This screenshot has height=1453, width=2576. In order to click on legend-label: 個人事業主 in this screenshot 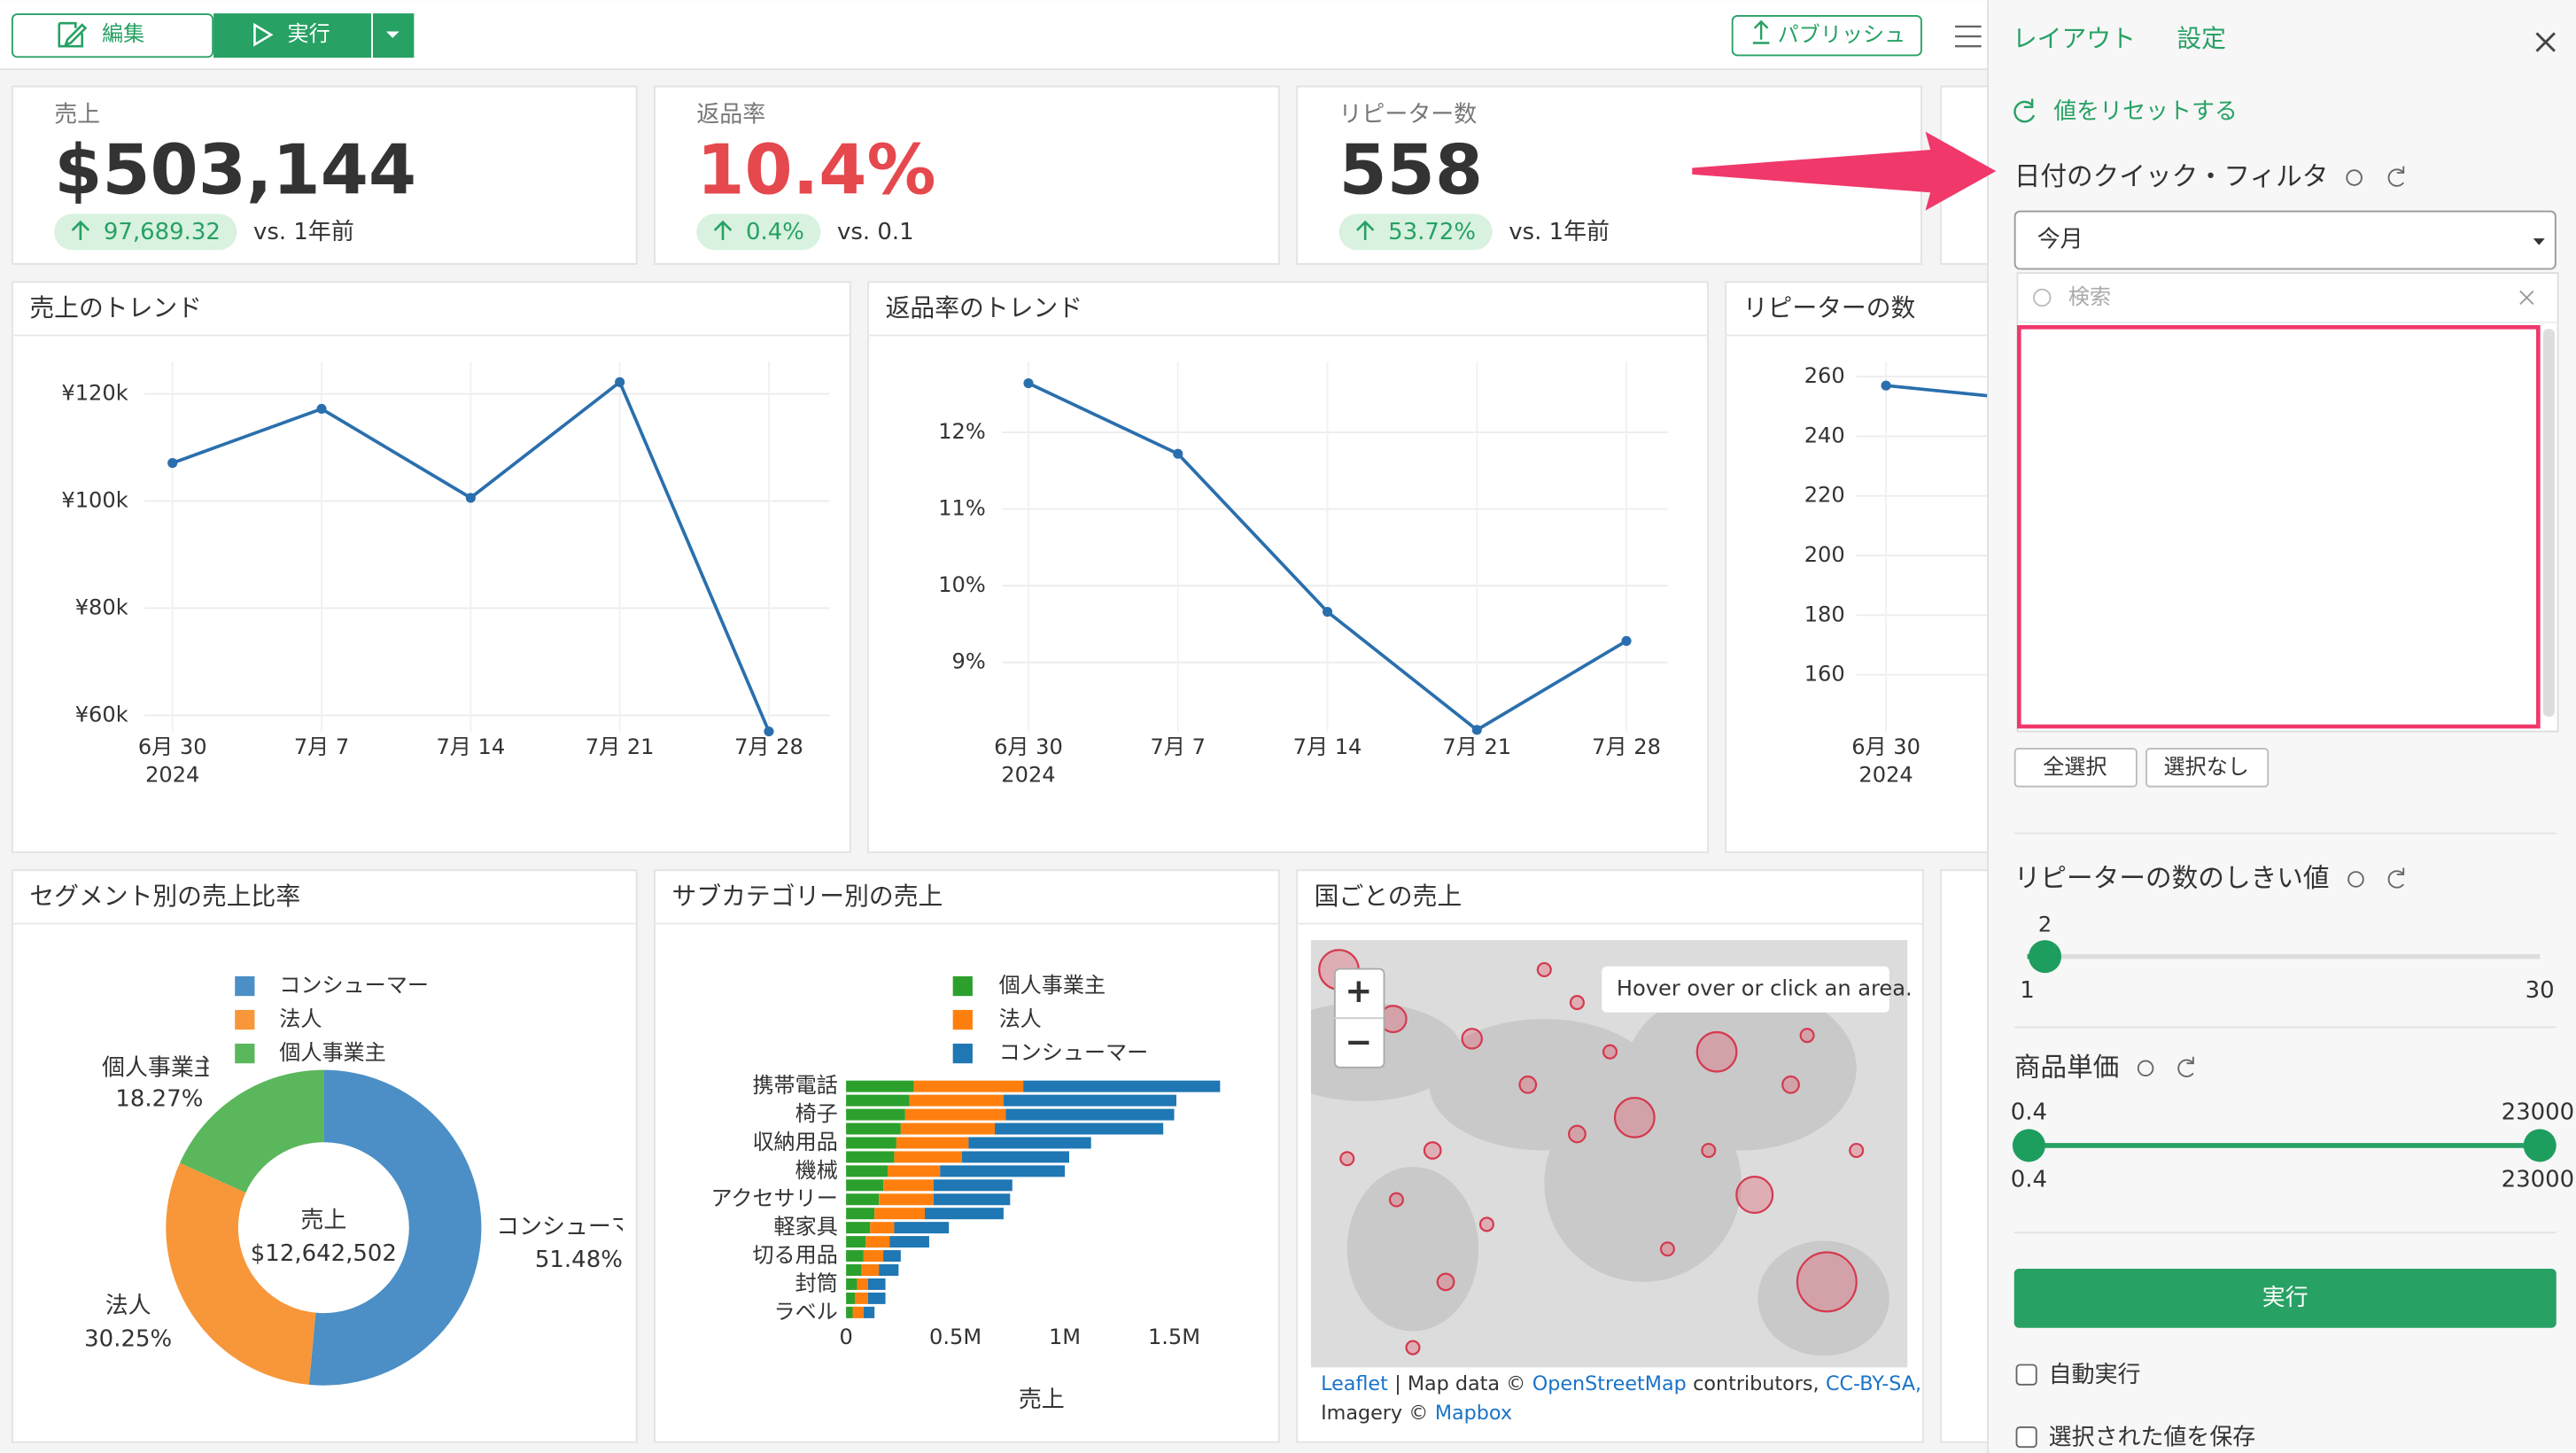, I will do `click(1052, 985)`.